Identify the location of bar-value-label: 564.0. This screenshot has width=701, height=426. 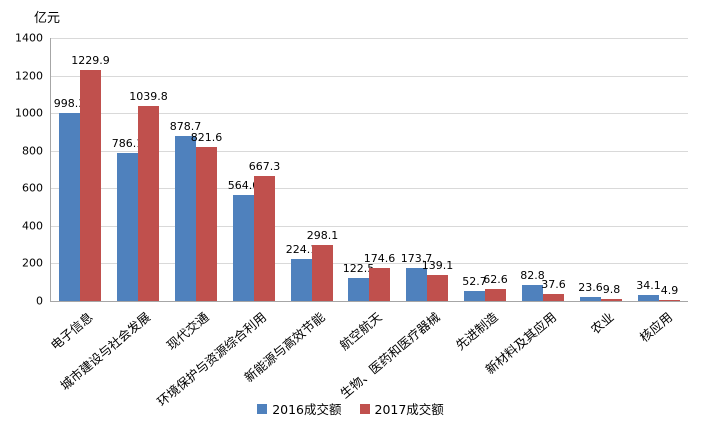
(243, 185).